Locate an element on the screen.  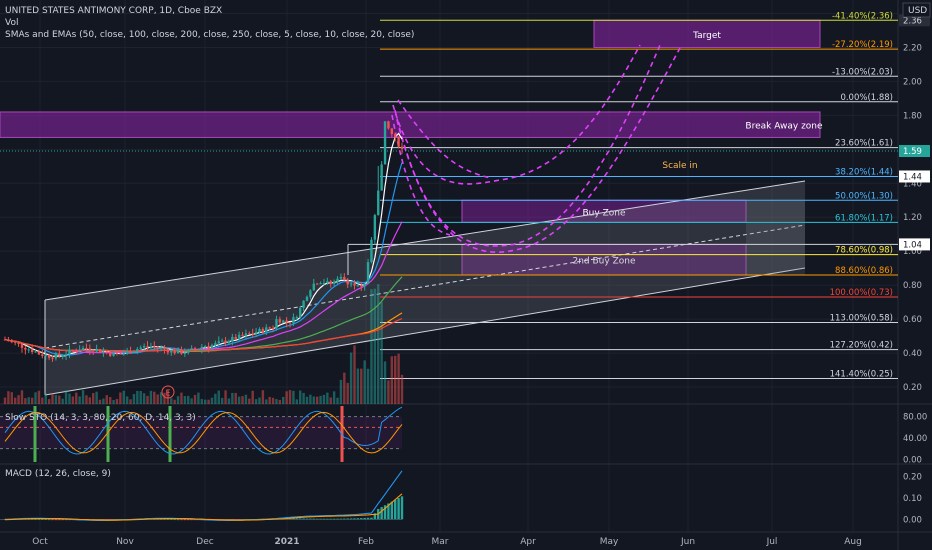
volume-bars is located at coordinates (203, 344).